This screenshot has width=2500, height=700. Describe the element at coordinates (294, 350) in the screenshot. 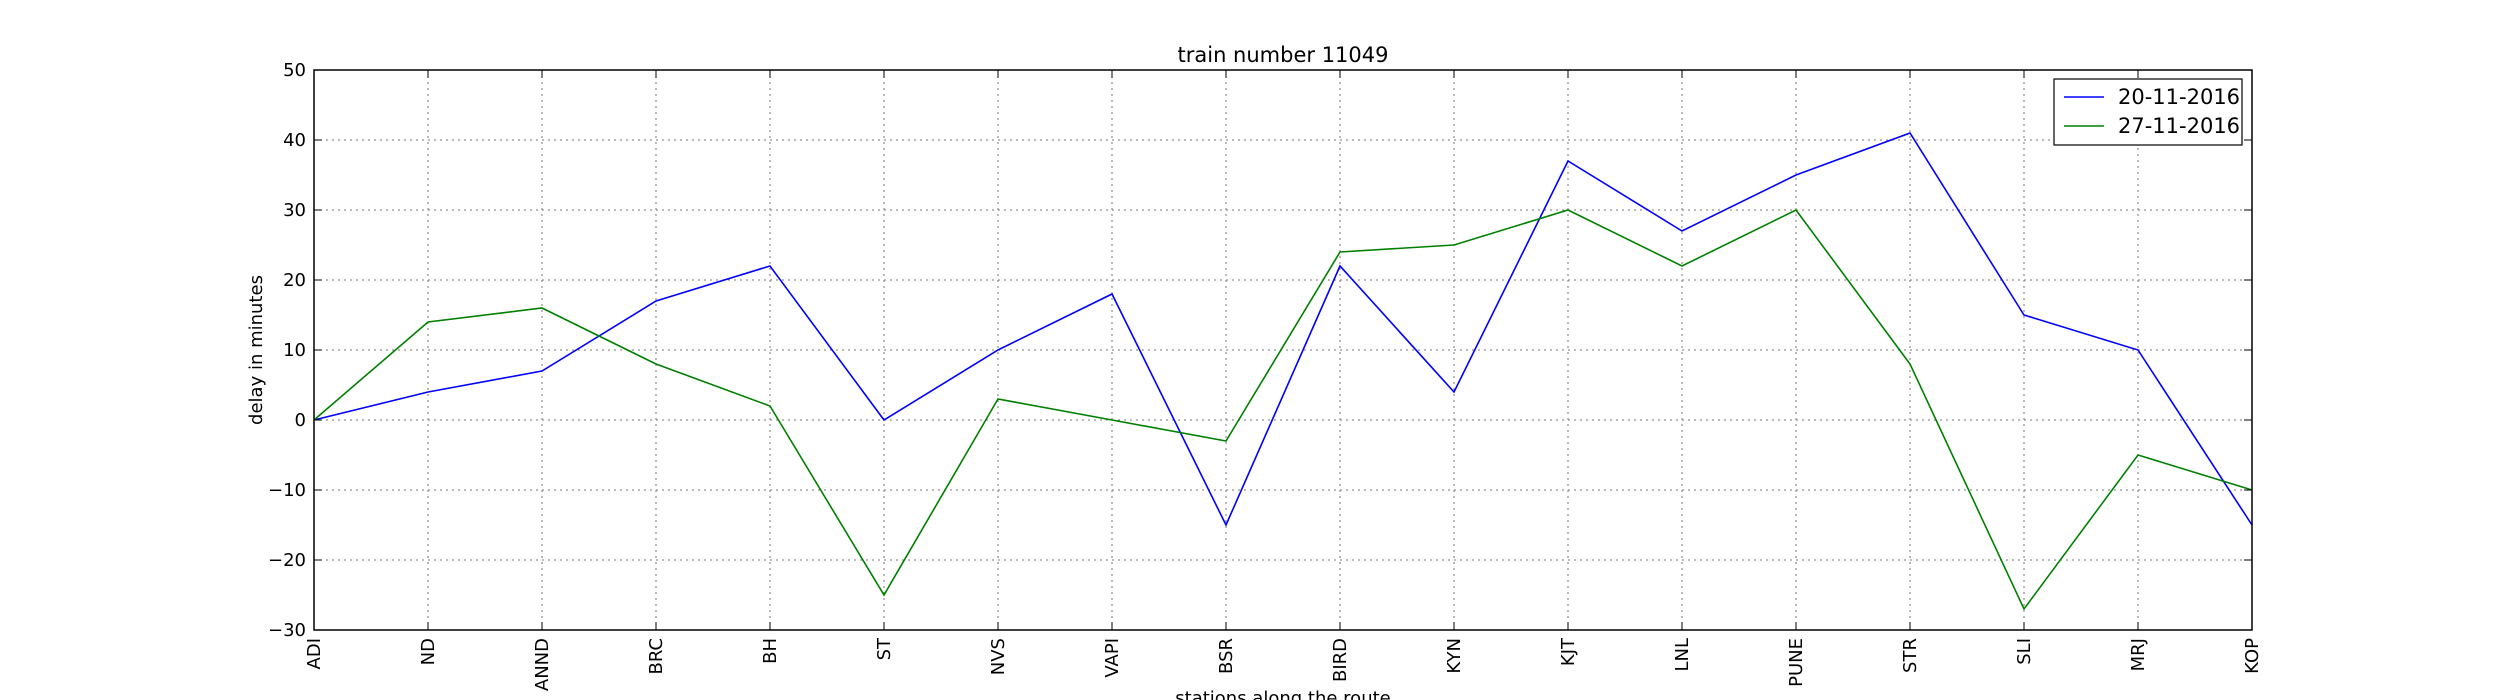

I see `y-tick-label: 10` at that location.